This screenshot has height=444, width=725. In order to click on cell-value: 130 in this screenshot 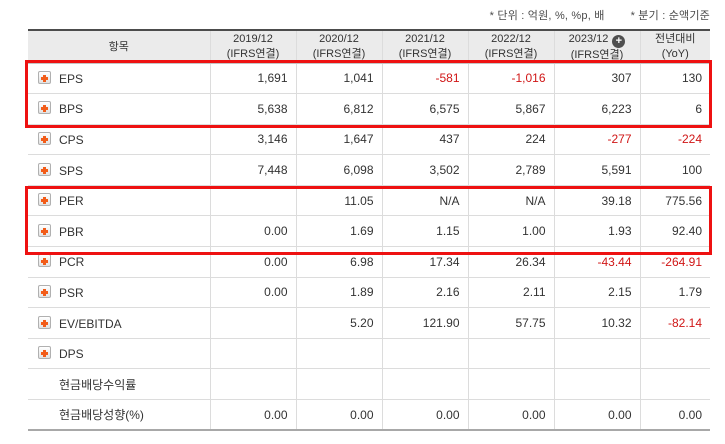, I will do `click(674, 79)`.